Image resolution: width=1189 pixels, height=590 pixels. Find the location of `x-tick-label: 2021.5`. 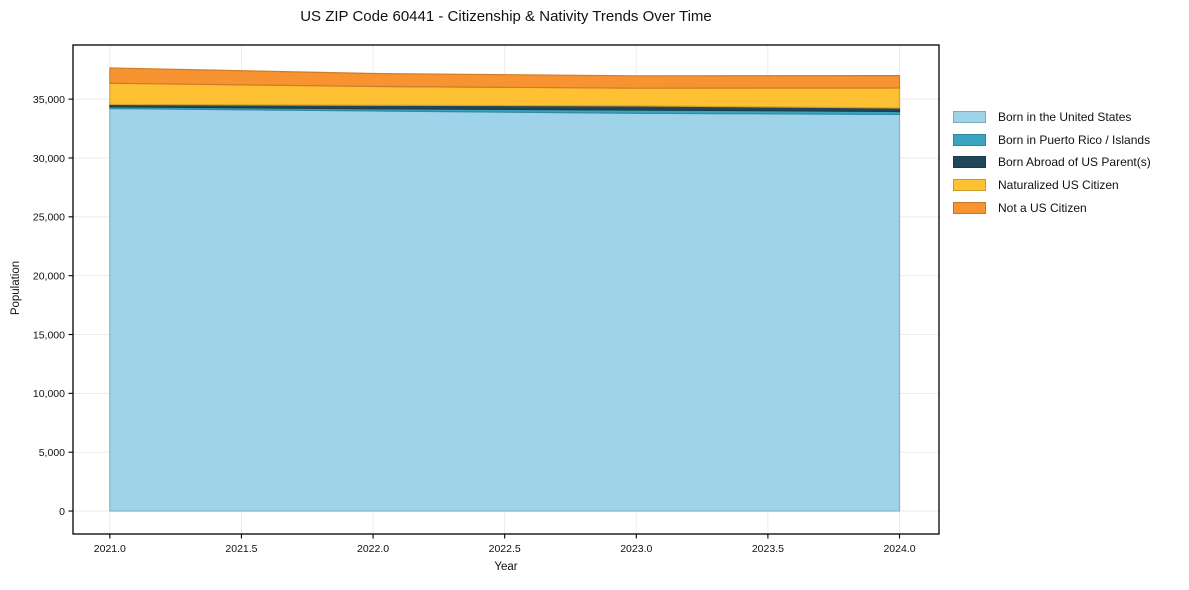

x-tick-label: 2021.5 is located at coordinates (241, 549).